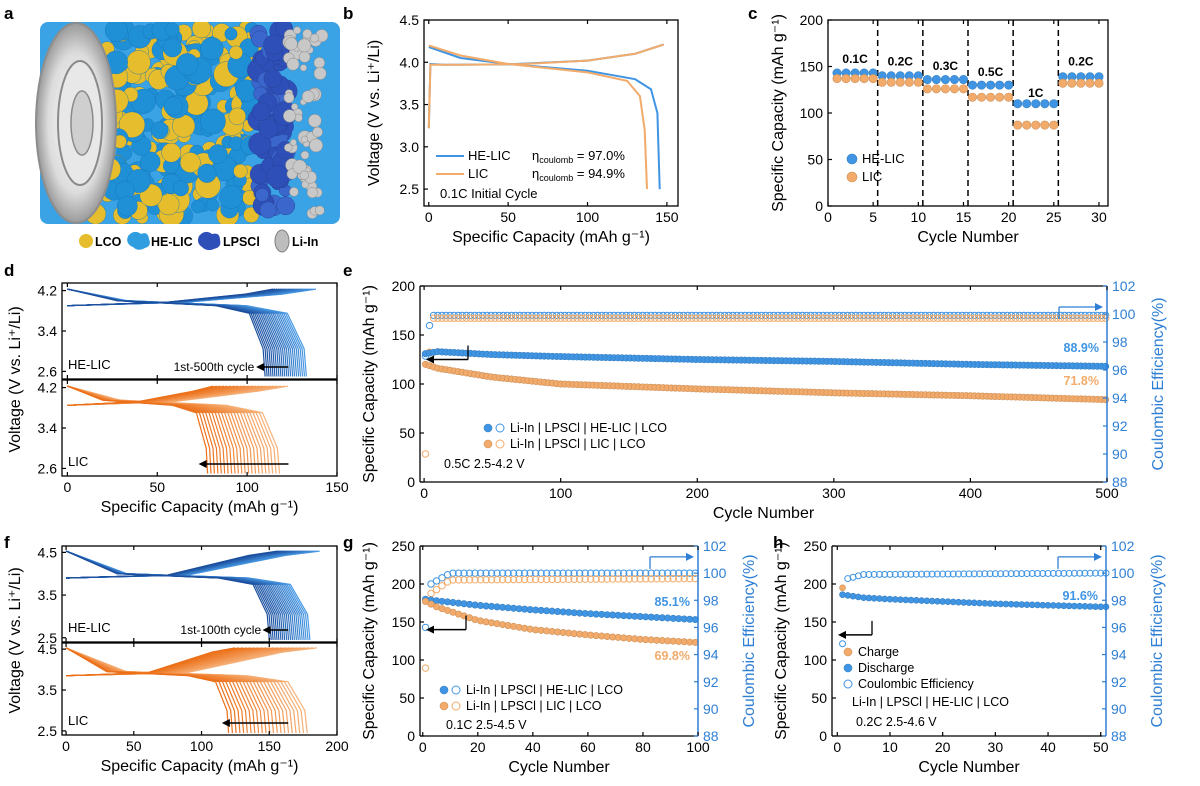 This screenshot has height=786, width=1200. What do you see at coordinates (198, 241) in the screenshot?
I see `panel-a-legend: LCO HE-LIC LPSCl Li-In` at bounding box center [198, 241].